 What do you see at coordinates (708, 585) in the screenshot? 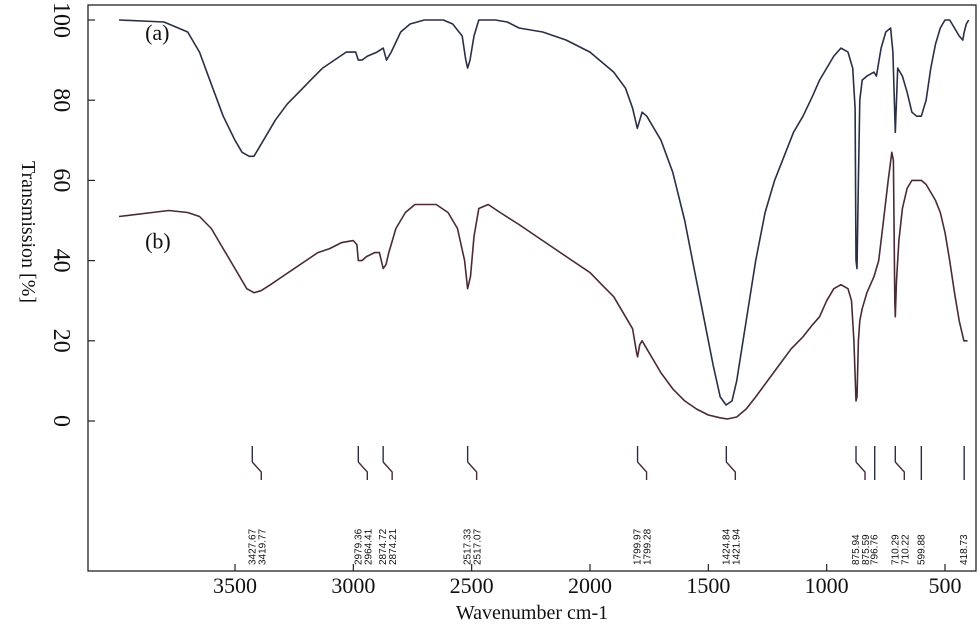
I see `x-tick-label: 1500` at bounding box center [708, 585].